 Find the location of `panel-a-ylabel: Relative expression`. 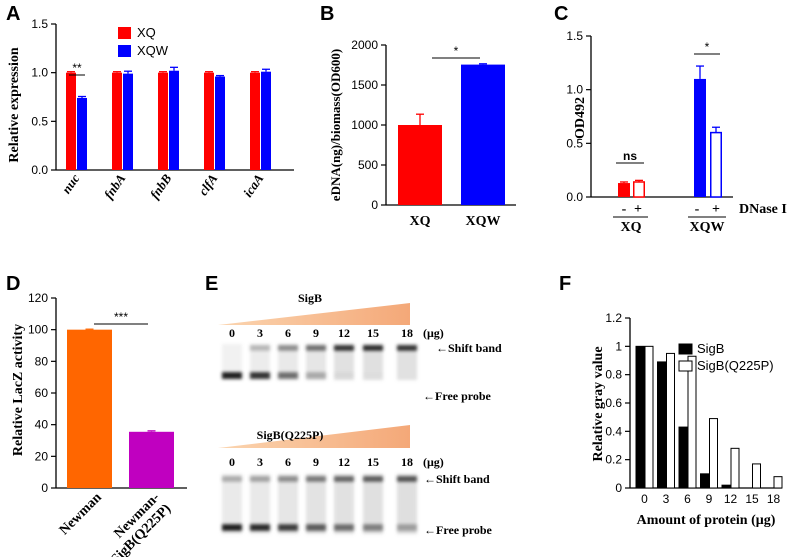

panel-a-ylabel: Relative expression is located at coordinates (14, 104).